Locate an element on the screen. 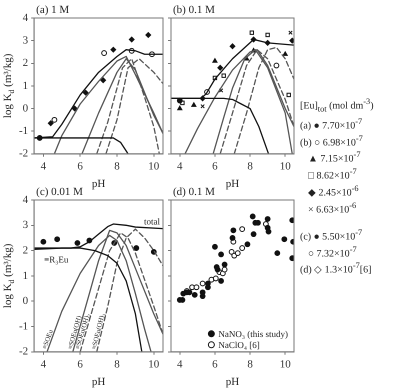 The image size is (394, 388). chart-title: (c) 0.01 M is located at coordinates (60, 192).